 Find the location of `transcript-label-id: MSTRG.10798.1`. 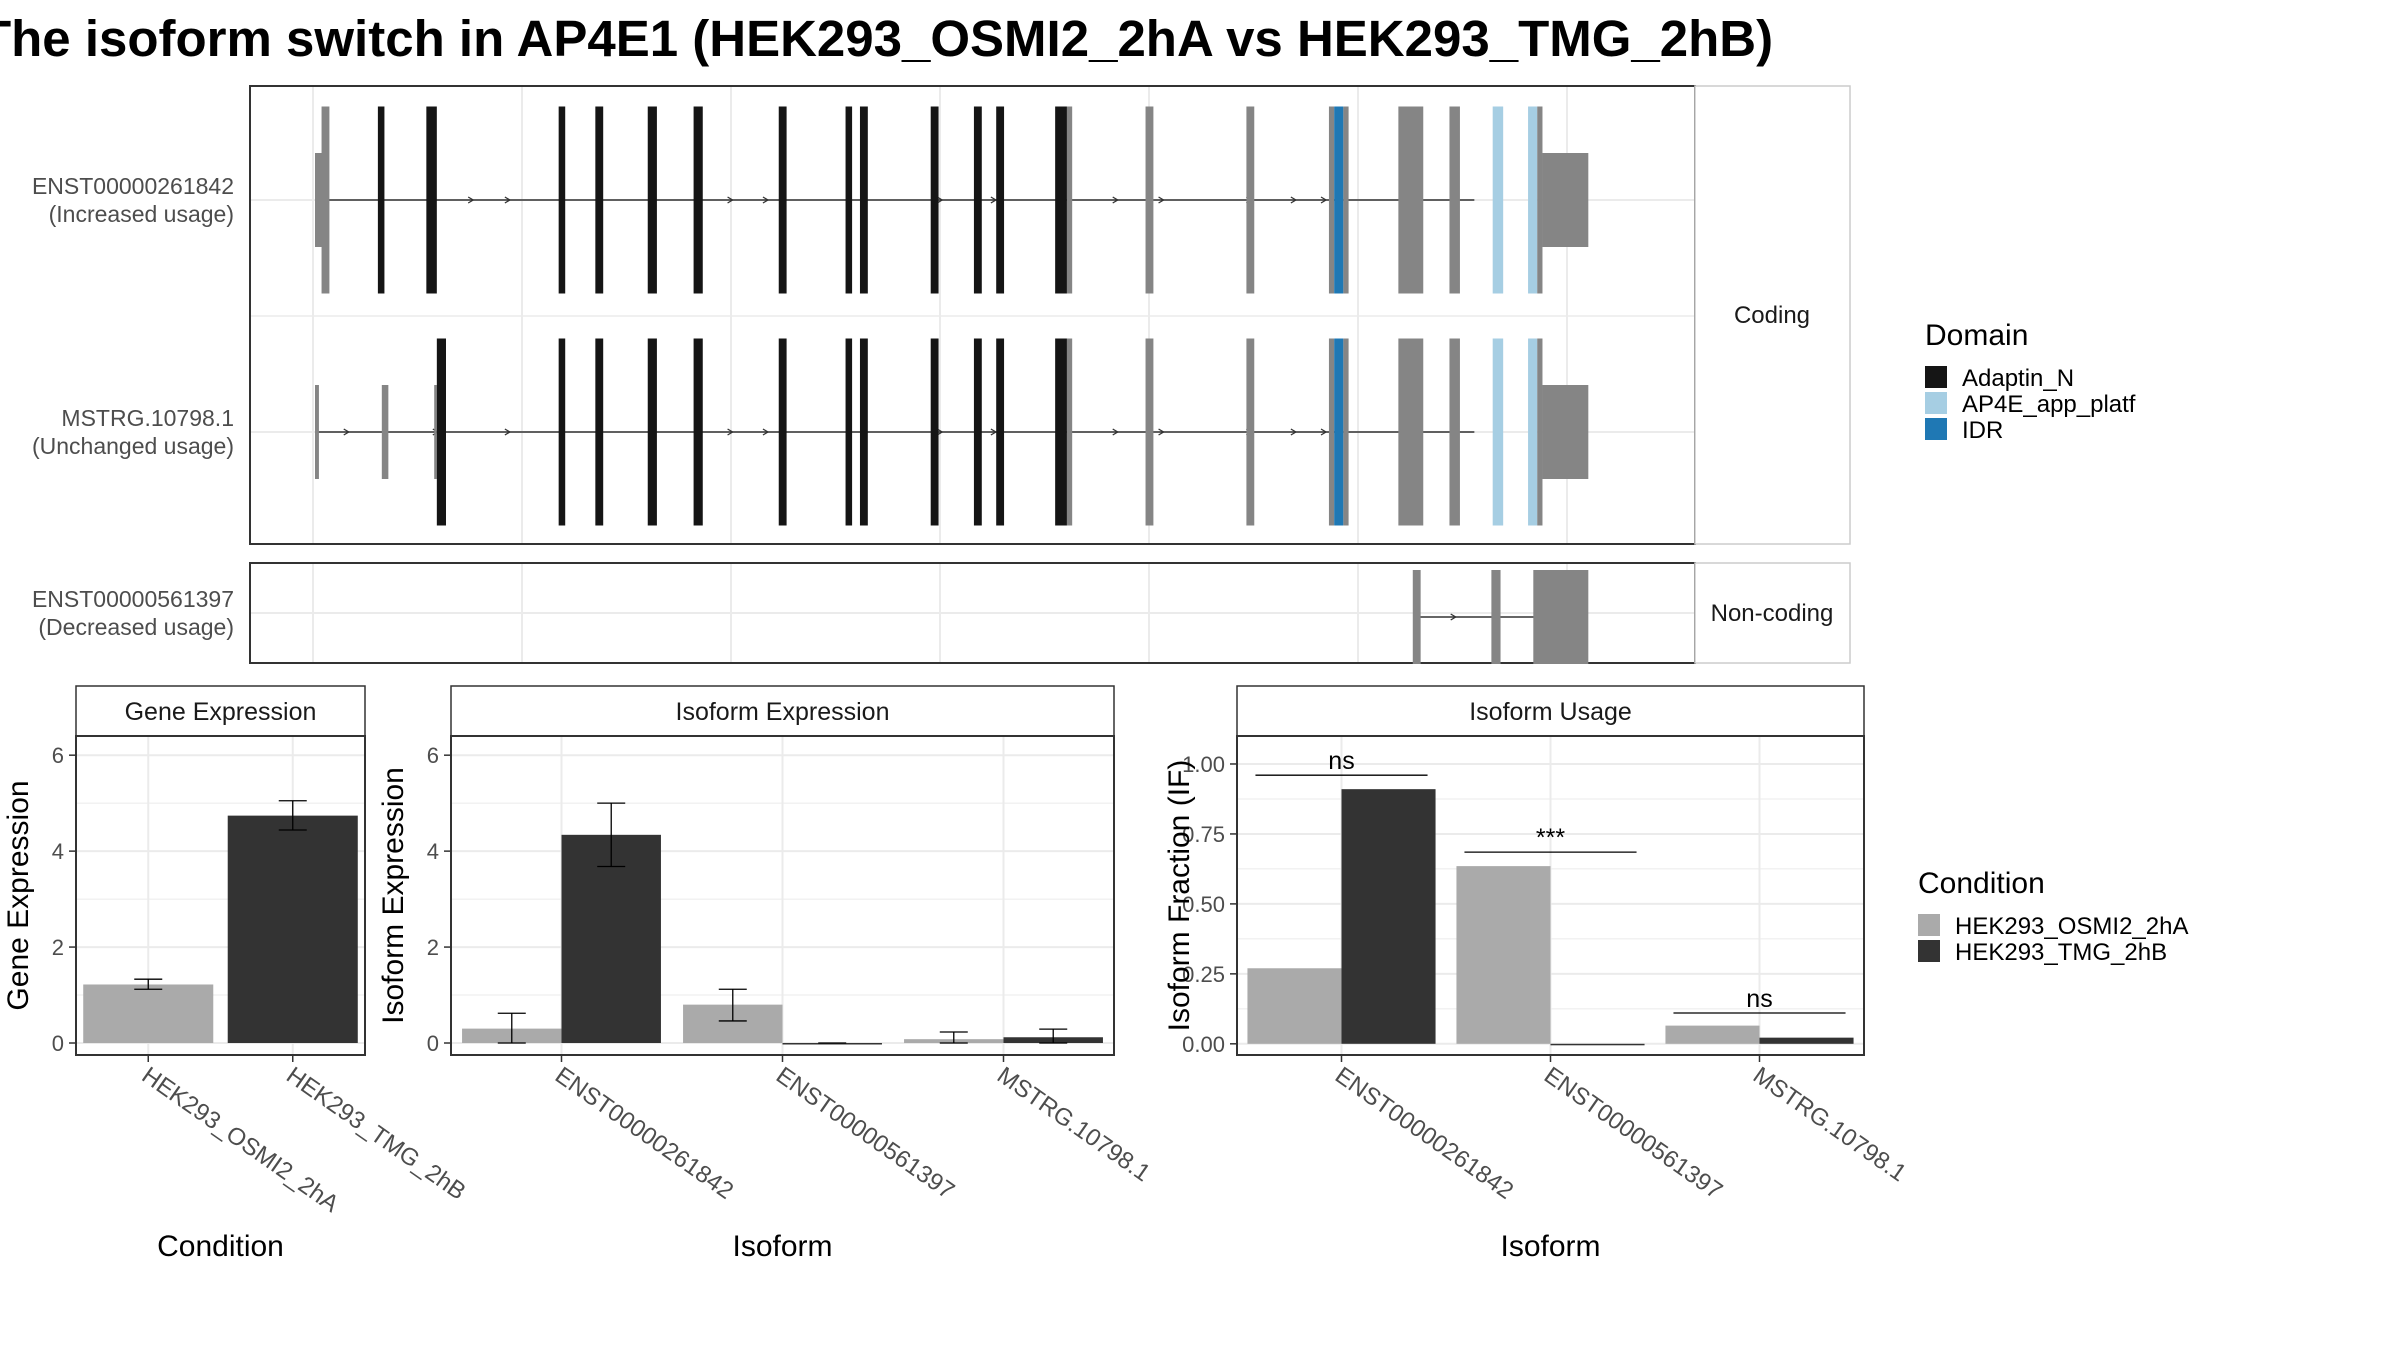

transcript-label-id: MSTRG.10798.1 is located at coordinates (147, 418).